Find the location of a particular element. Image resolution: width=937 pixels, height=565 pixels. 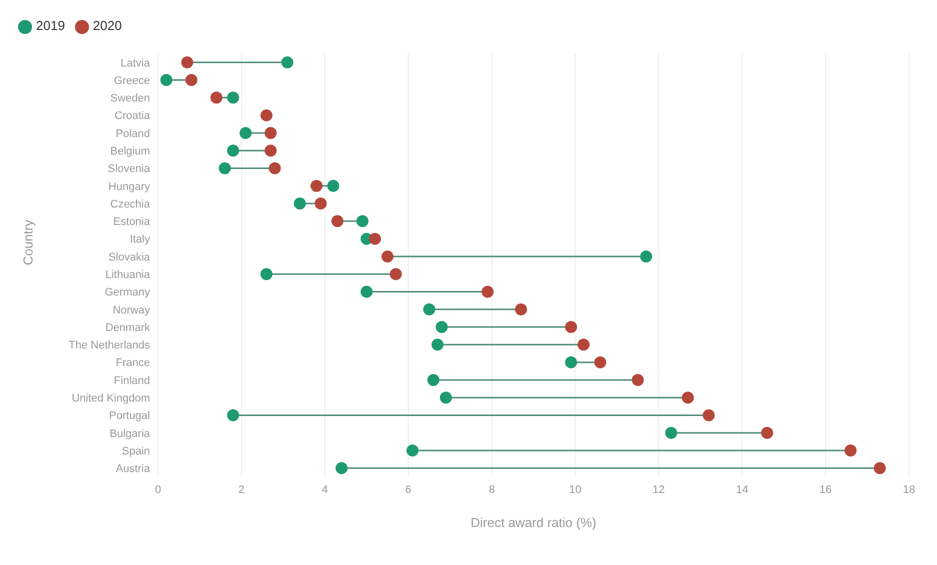

y-tick-label: United Kingdom is located at coordinates (111, 398).